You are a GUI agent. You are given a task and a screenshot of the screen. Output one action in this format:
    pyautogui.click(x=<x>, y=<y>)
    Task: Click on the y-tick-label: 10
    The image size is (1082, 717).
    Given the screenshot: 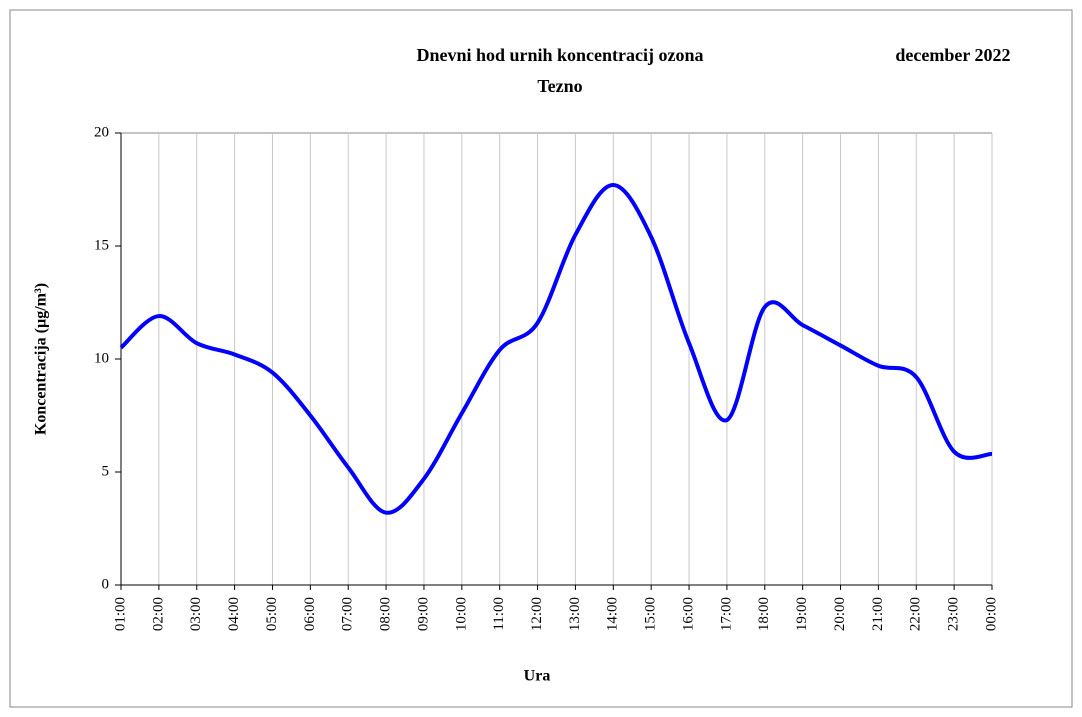 What is the action you would take?
    pyautogui.click(x=101, y=358)
    